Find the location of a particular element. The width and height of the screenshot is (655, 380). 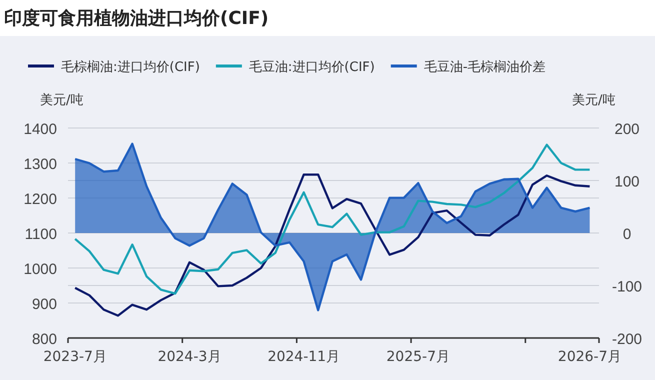

y-tick-label: 900 is located at coordinates (44, 304).